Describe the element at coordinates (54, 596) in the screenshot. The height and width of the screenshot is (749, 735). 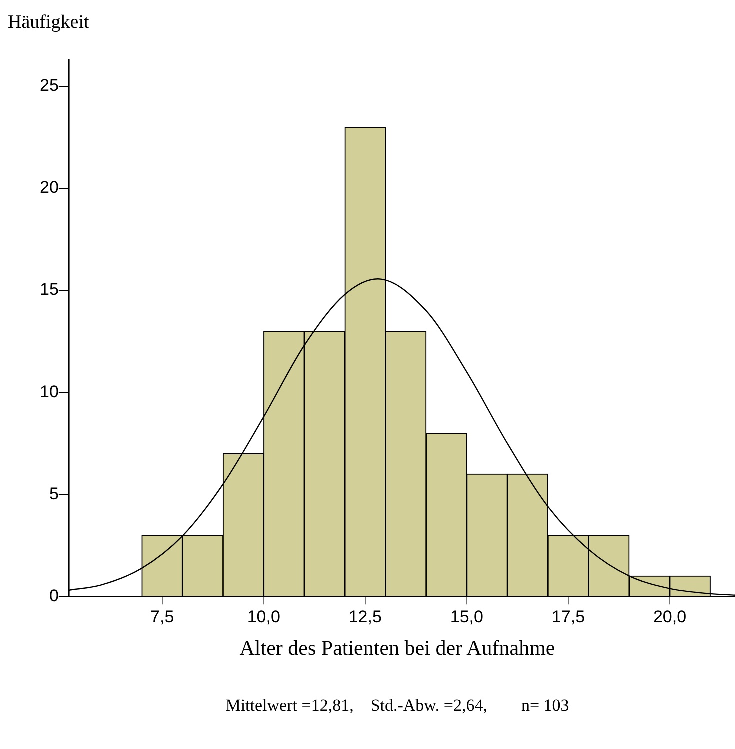
I see `y-tick-label: 0` at that location.